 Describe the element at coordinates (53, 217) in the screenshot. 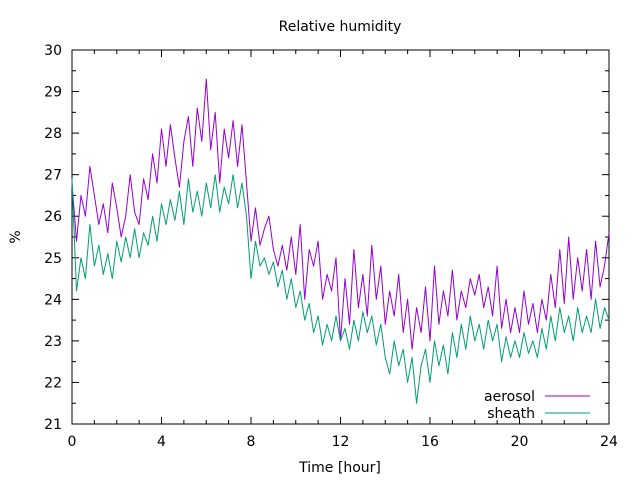

I see `y-tick-label: 26` at that location.